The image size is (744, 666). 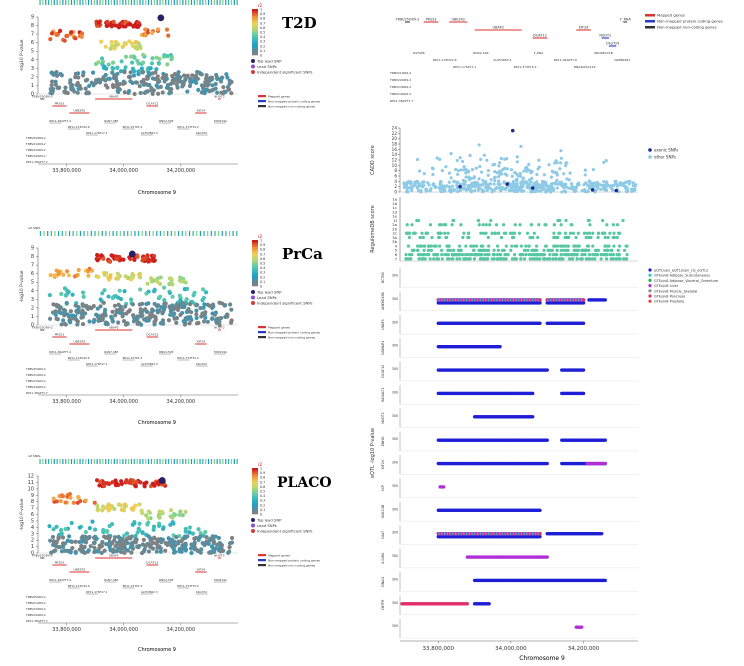 I want to click on regulome-y-tick-label: 1e, so click(x=394, y=216).